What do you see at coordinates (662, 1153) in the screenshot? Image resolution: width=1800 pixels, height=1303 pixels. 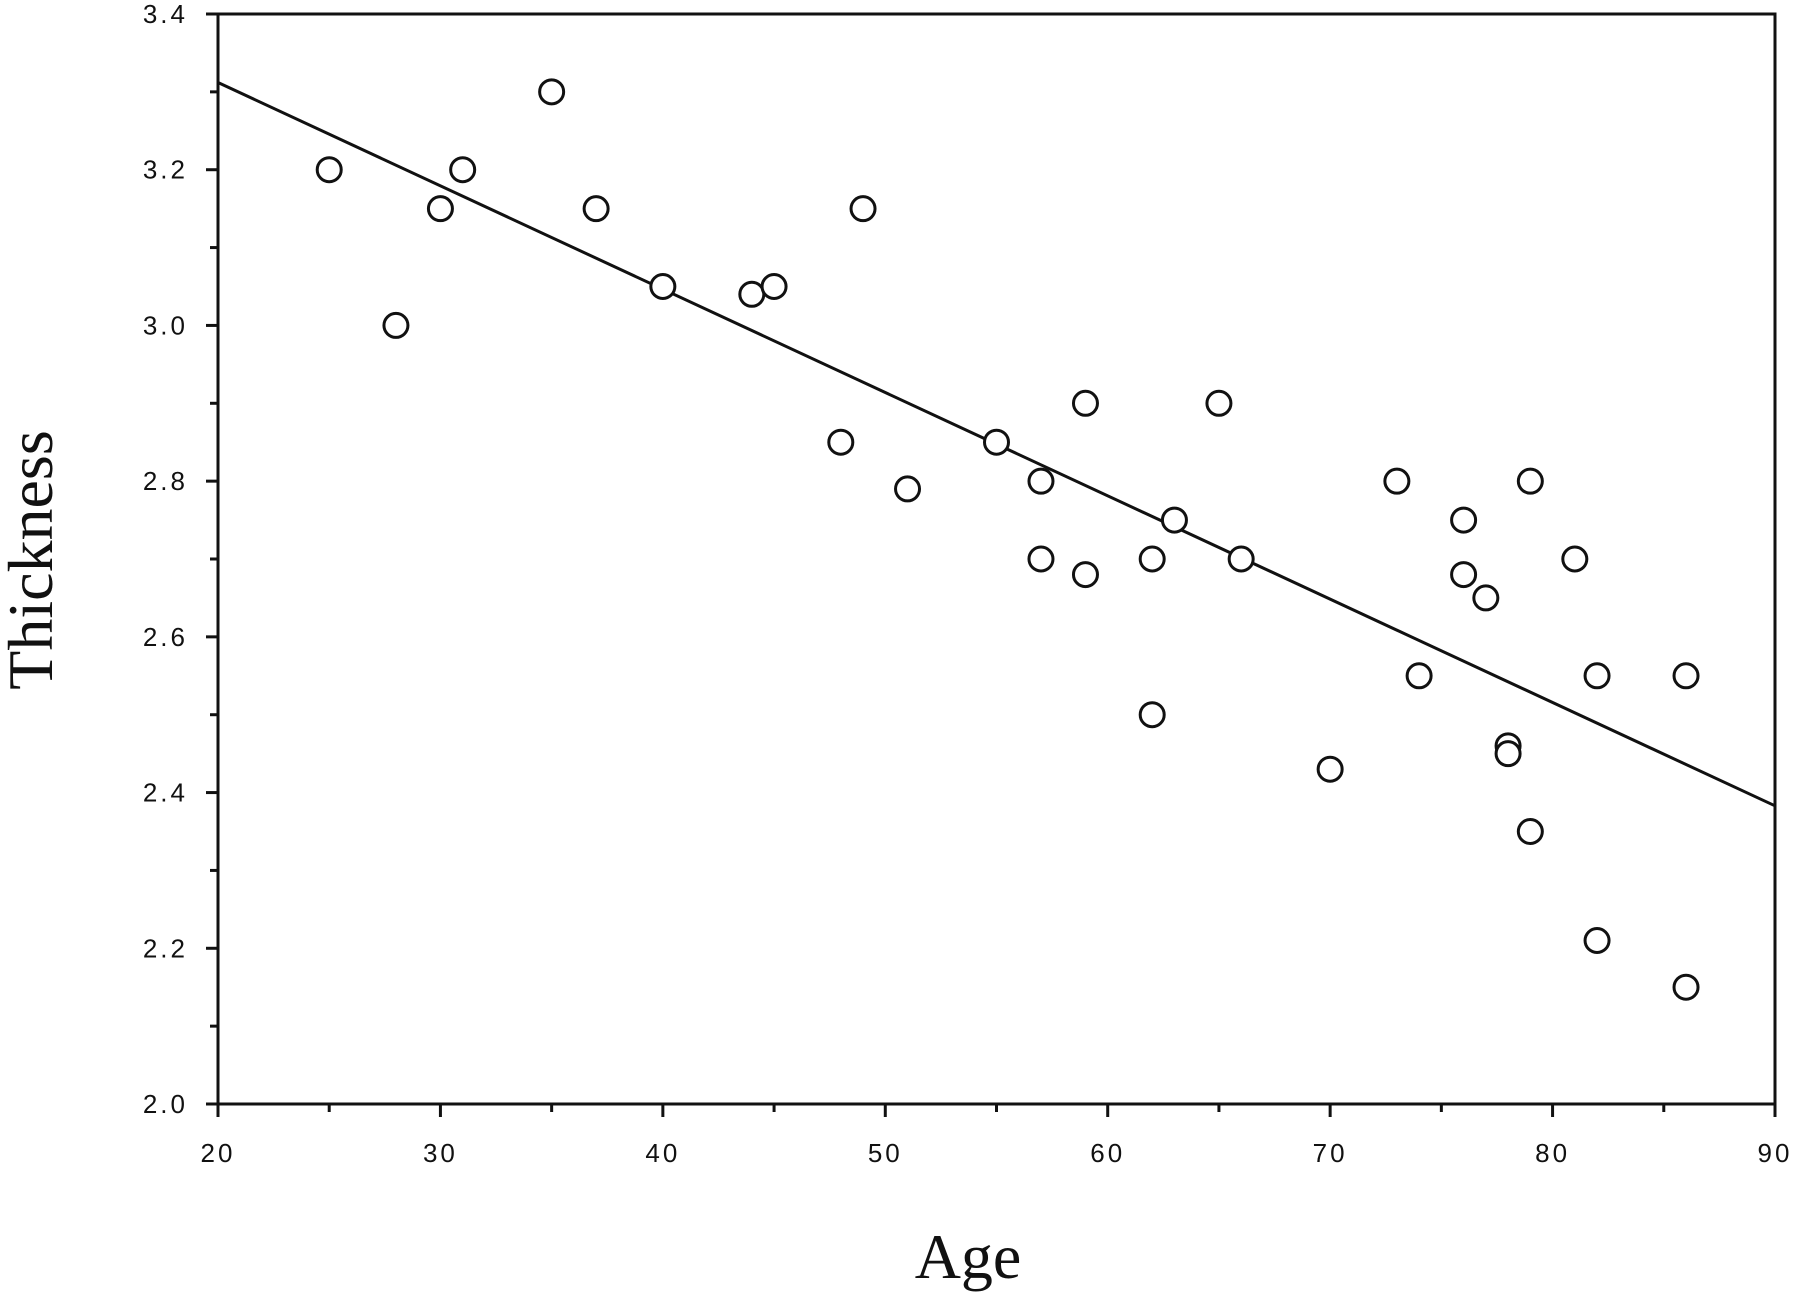 I see `x-tick-label: 40` at bounding box center [662, 1153].